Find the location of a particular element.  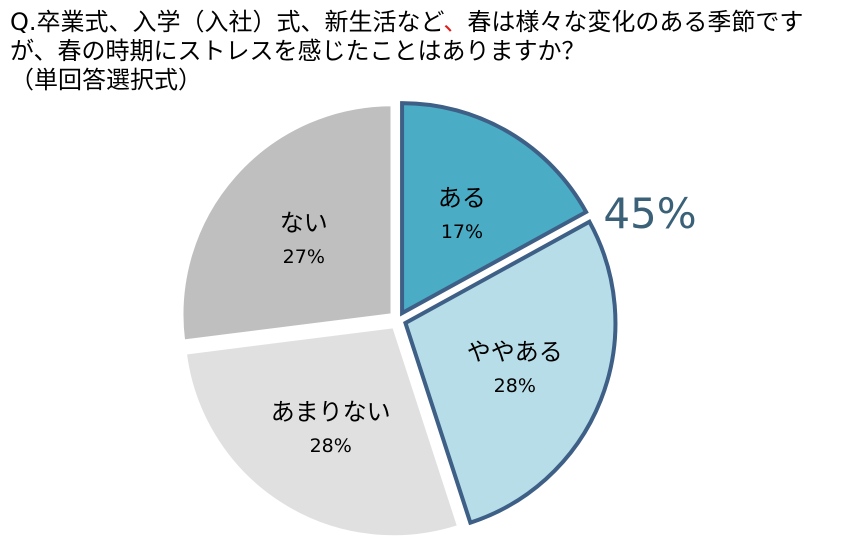

pie-slice-amari-nai is located at coordinates (322, 431).